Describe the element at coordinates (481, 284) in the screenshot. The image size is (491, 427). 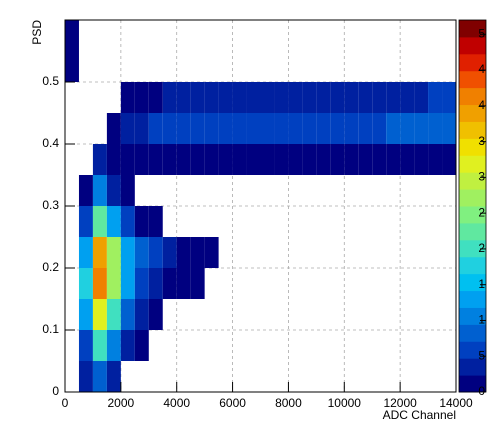
I see `colorbar-tick-label: 1` at that location.